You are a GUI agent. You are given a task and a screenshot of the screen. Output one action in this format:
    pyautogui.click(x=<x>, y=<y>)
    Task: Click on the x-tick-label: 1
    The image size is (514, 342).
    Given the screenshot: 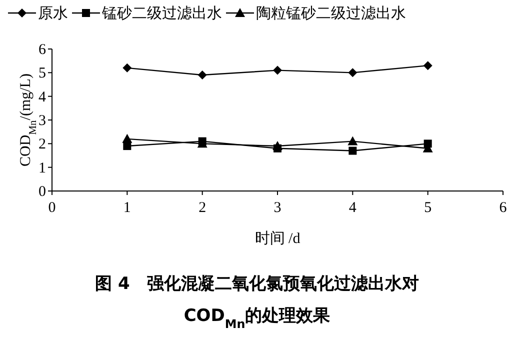 What is the action you would take?
    pyautogui.click(x=127, y=208)
    